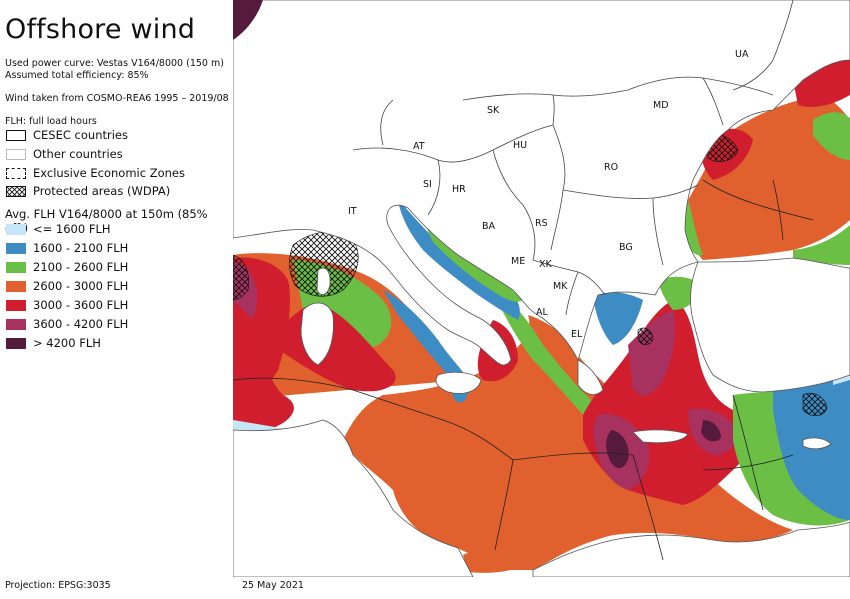 The image size is (850, 599). What do you see at coordinates (72, 229) in the screenshot?
I see `flh-label: <= 1600 FLH` at bounding box center [72, 229].